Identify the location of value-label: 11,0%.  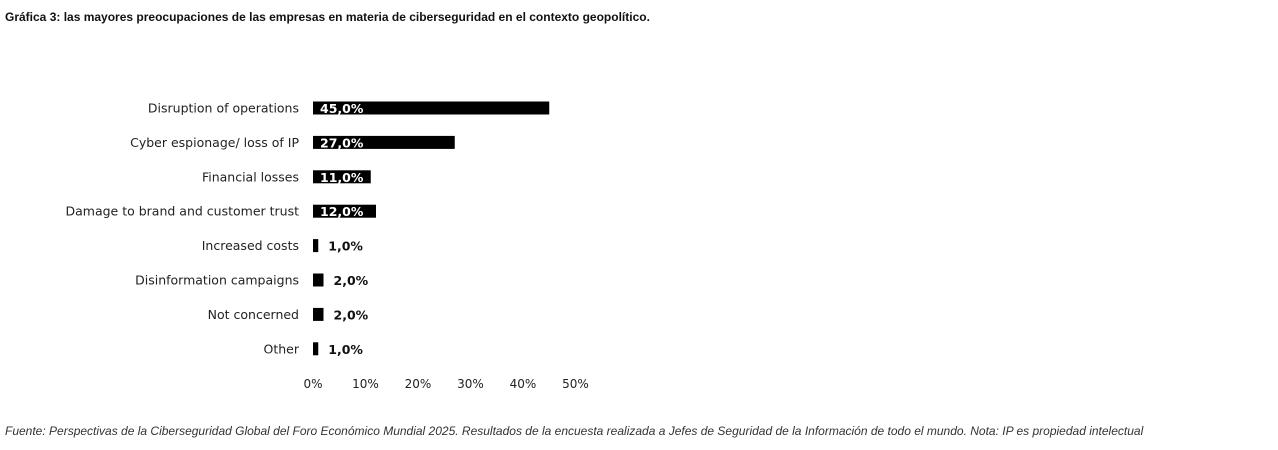
(342, 177).